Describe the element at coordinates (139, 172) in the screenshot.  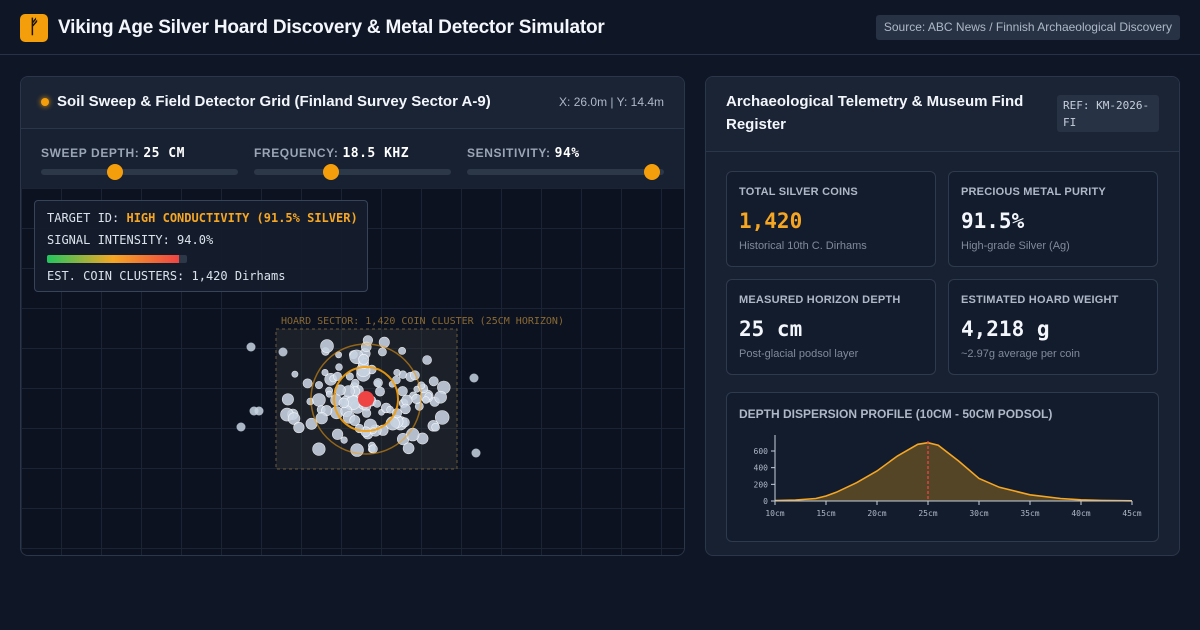
I see `sweep-depth-slider` at that location.